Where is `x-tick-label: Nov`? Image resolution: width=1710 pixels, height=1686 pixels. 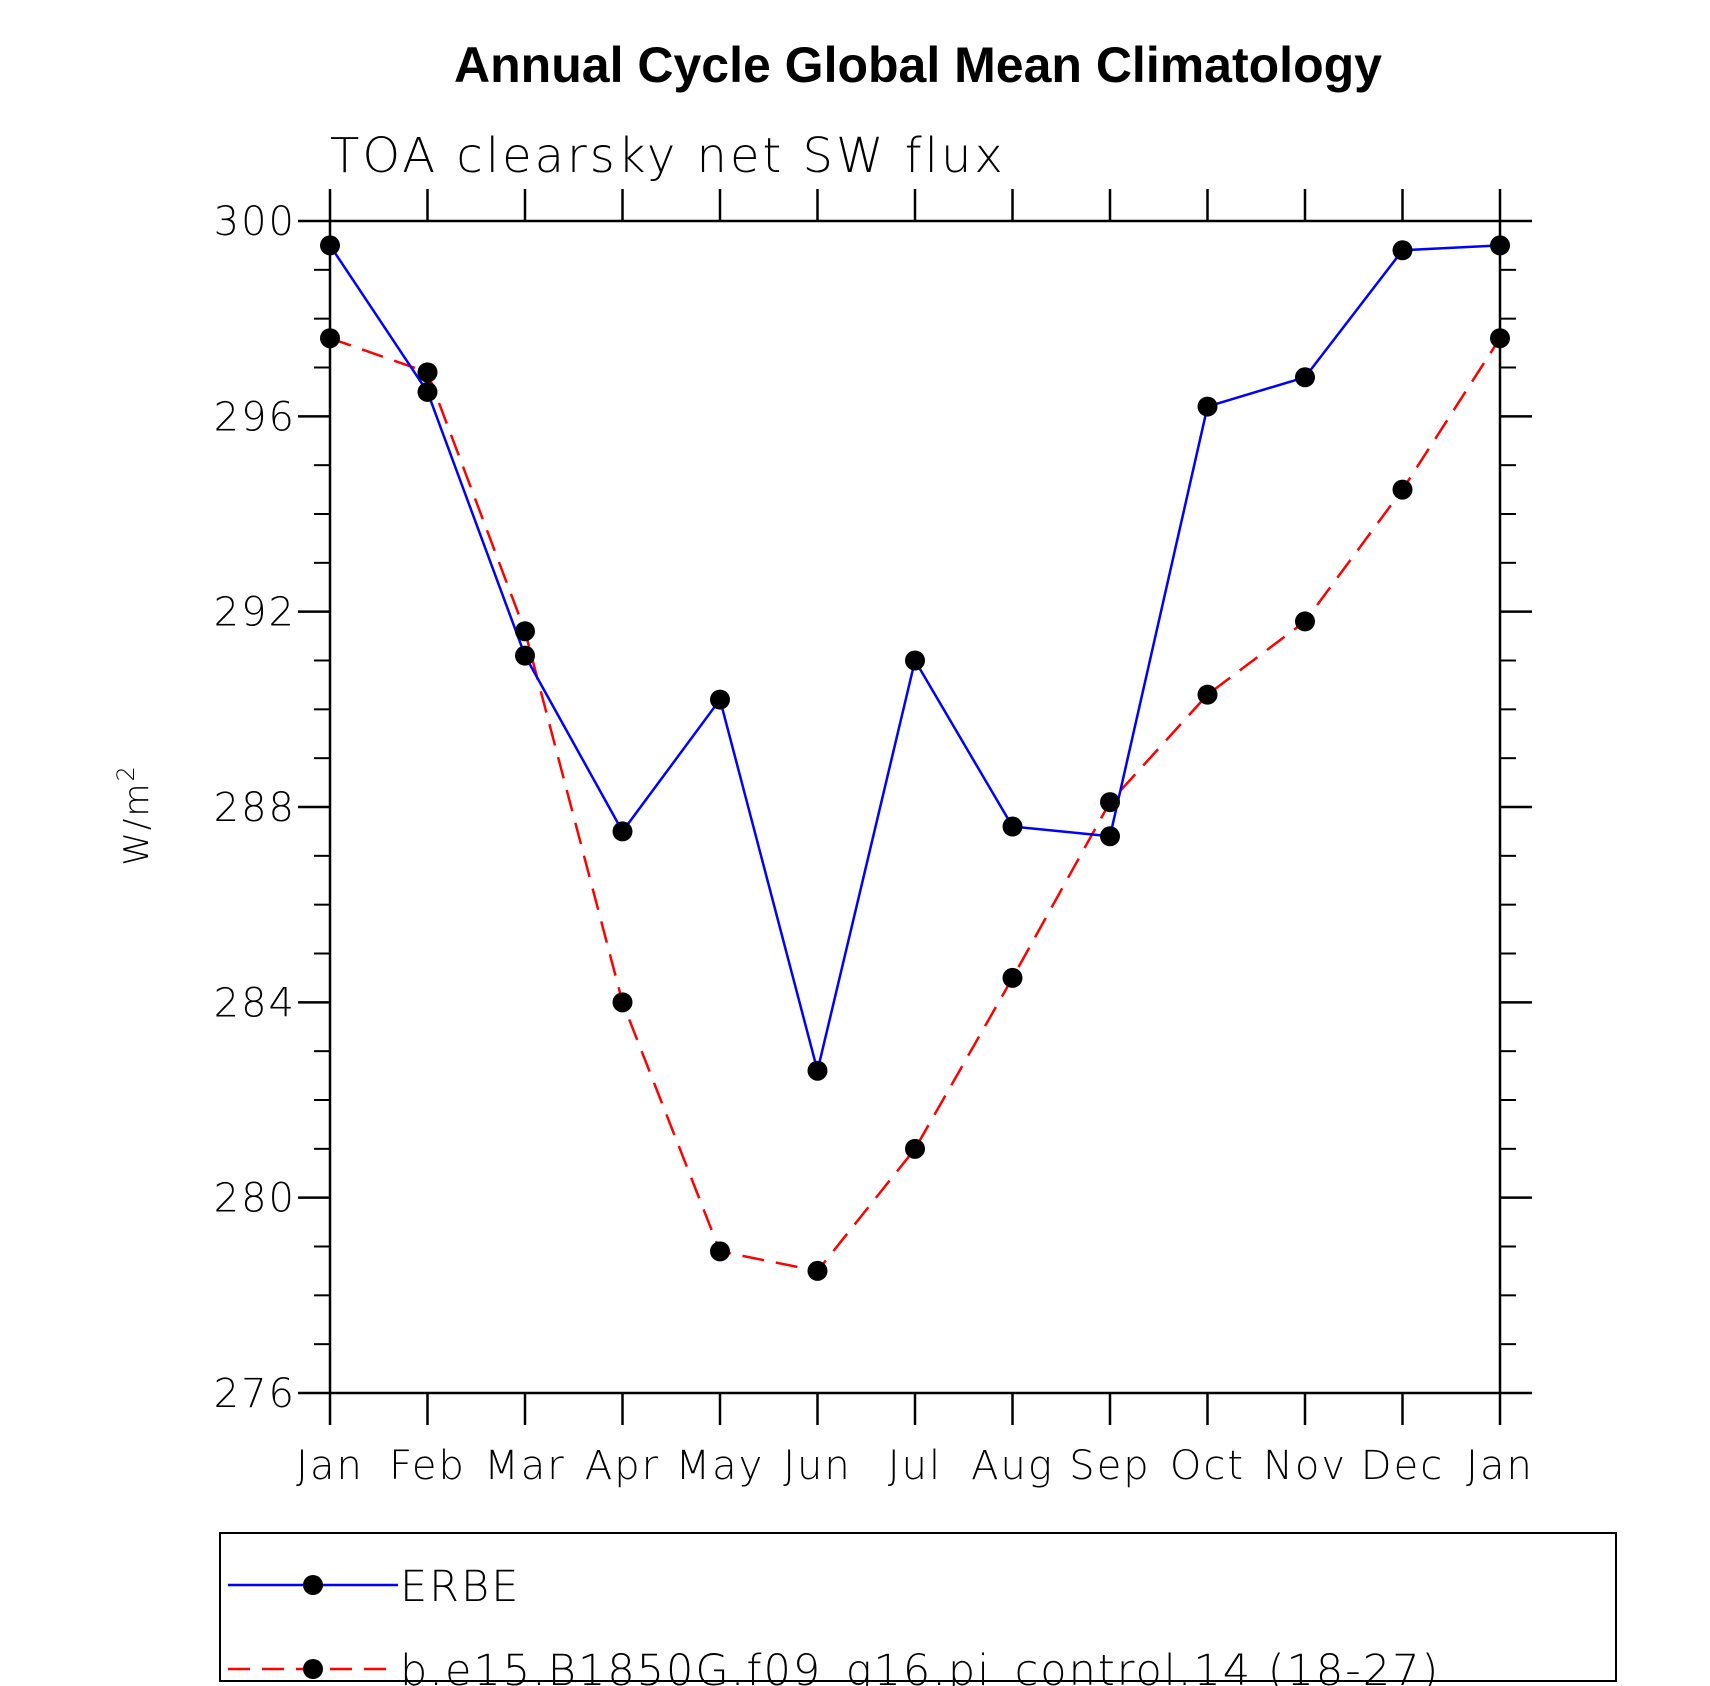 x-tick-label: Nov is located at coordinates (1305, 1466).